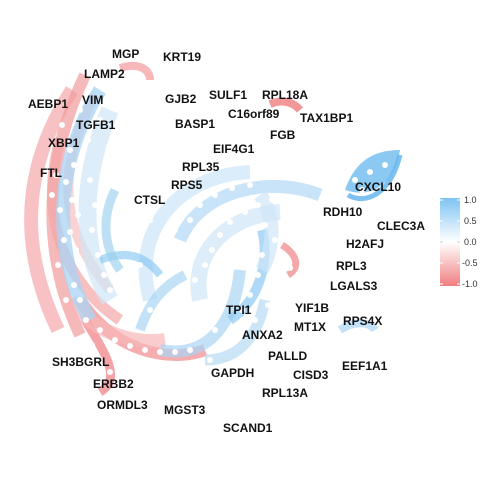 This screenshot has width=480, height=480. What do you see at coordinates (181, 99) in the screenshot?
I see `gene-label: GJB2` at bounding box center [181, 99].